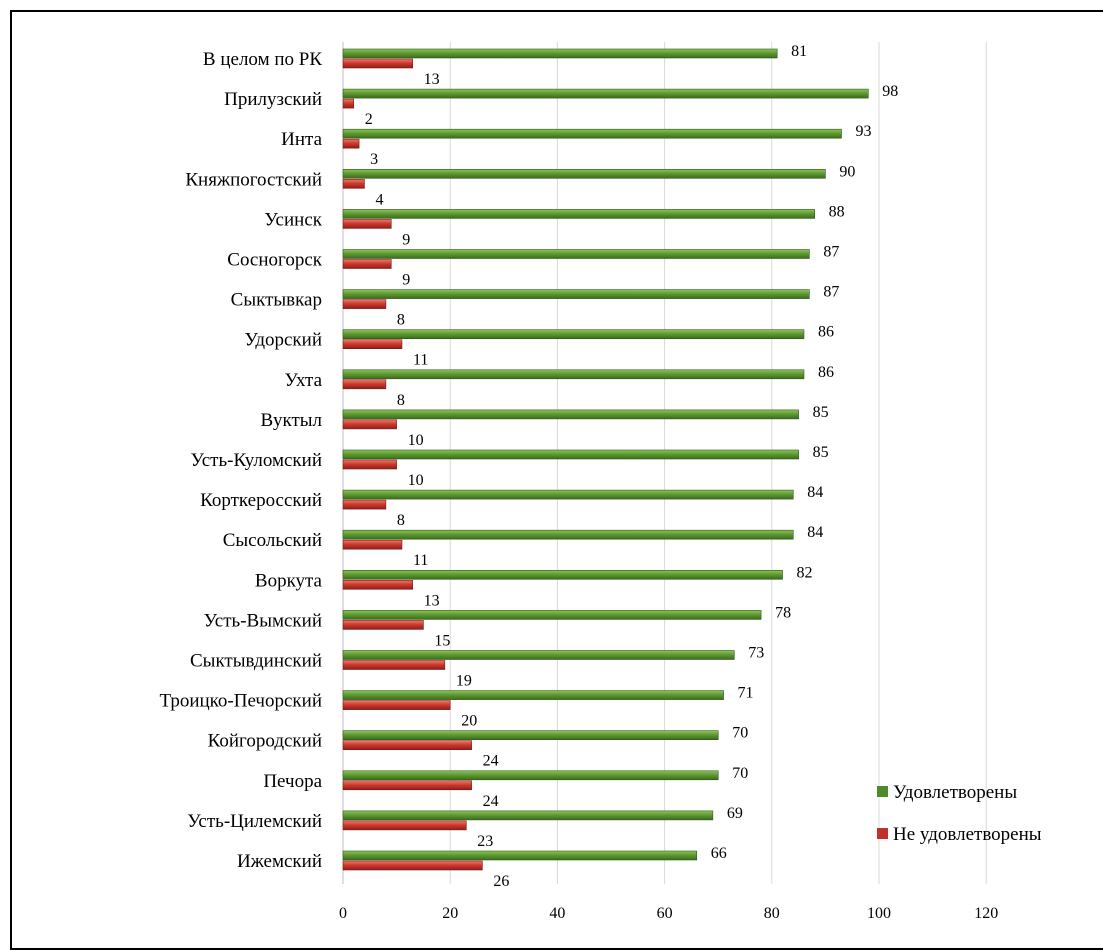 The image size is (1103, 950). Describe the element at coordinates (450, 913) in the screenshot. I see `x-tick-label: 20` at that location.